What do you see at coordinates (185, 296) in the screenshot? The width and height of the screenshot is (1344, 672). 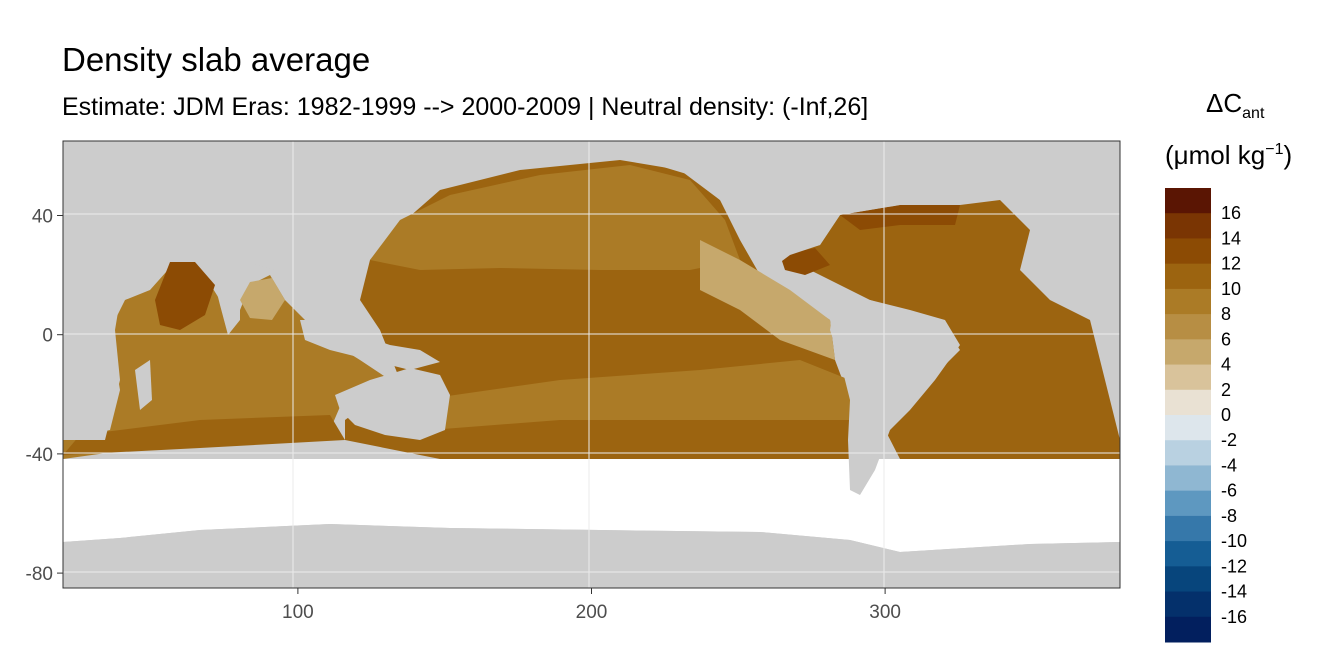 I see `ocean-arabian-sea` at bounding box center [185, 296].